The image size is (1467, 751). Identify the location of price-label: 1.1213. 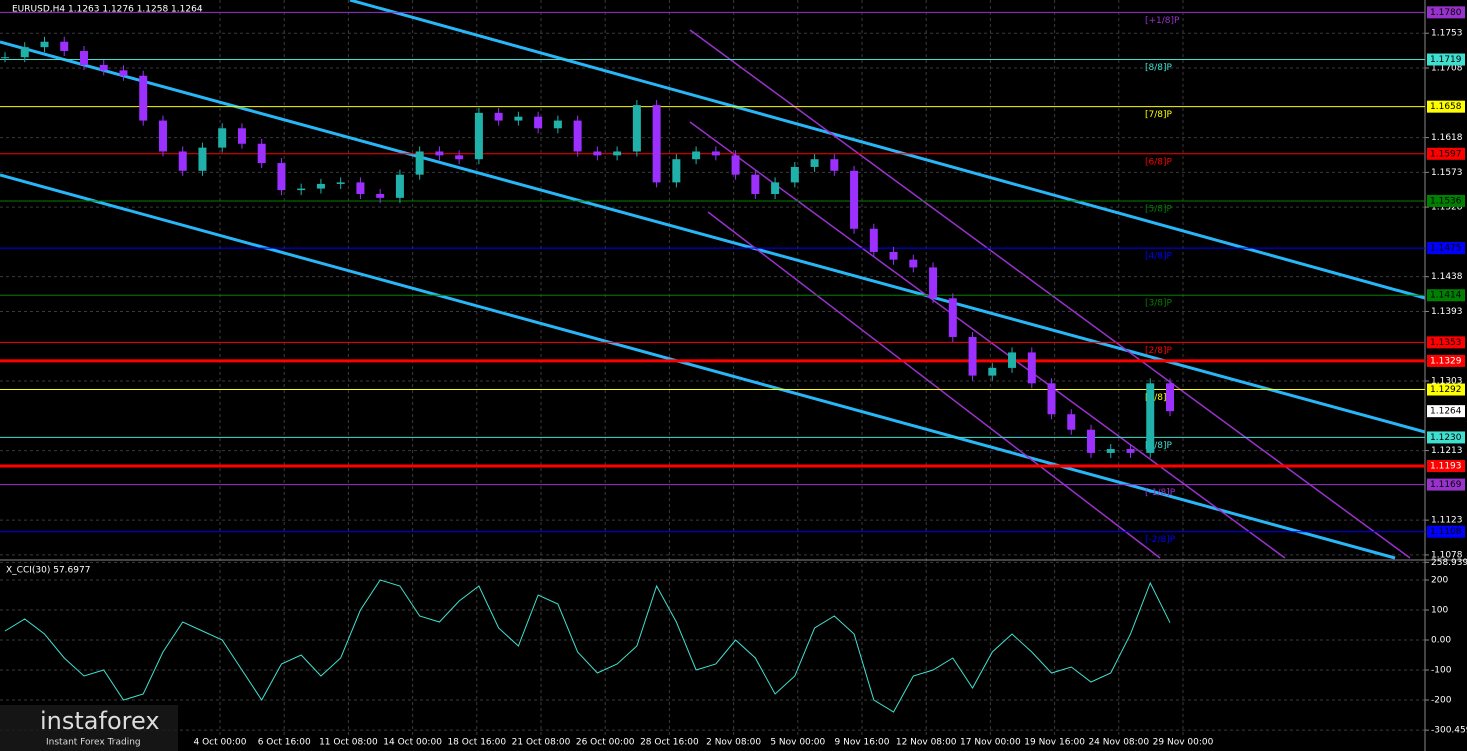
(1447, 451).